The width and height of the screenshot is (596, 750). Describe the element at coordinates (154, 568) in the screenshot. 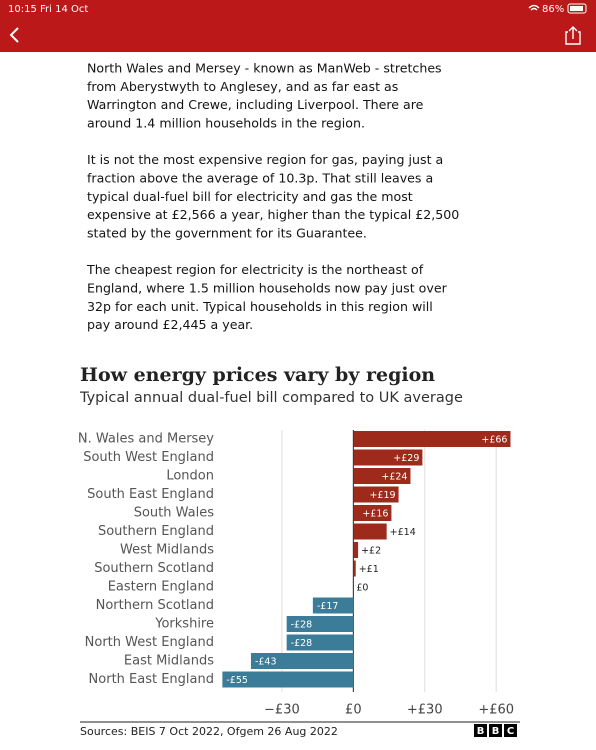

I see `y-tick-label: Southern Scotland` at that location.